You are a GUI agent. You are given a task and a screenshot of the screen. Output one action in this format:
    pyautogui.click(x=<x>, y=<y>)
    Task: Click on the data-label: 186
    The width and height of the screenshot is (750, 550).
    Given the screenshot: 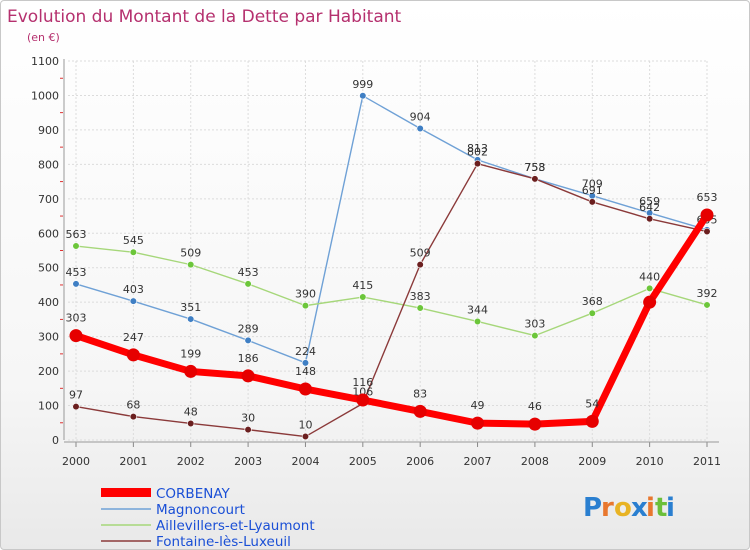 What is the action you would take?
    pyautogui.click(x=248, y=358)
    